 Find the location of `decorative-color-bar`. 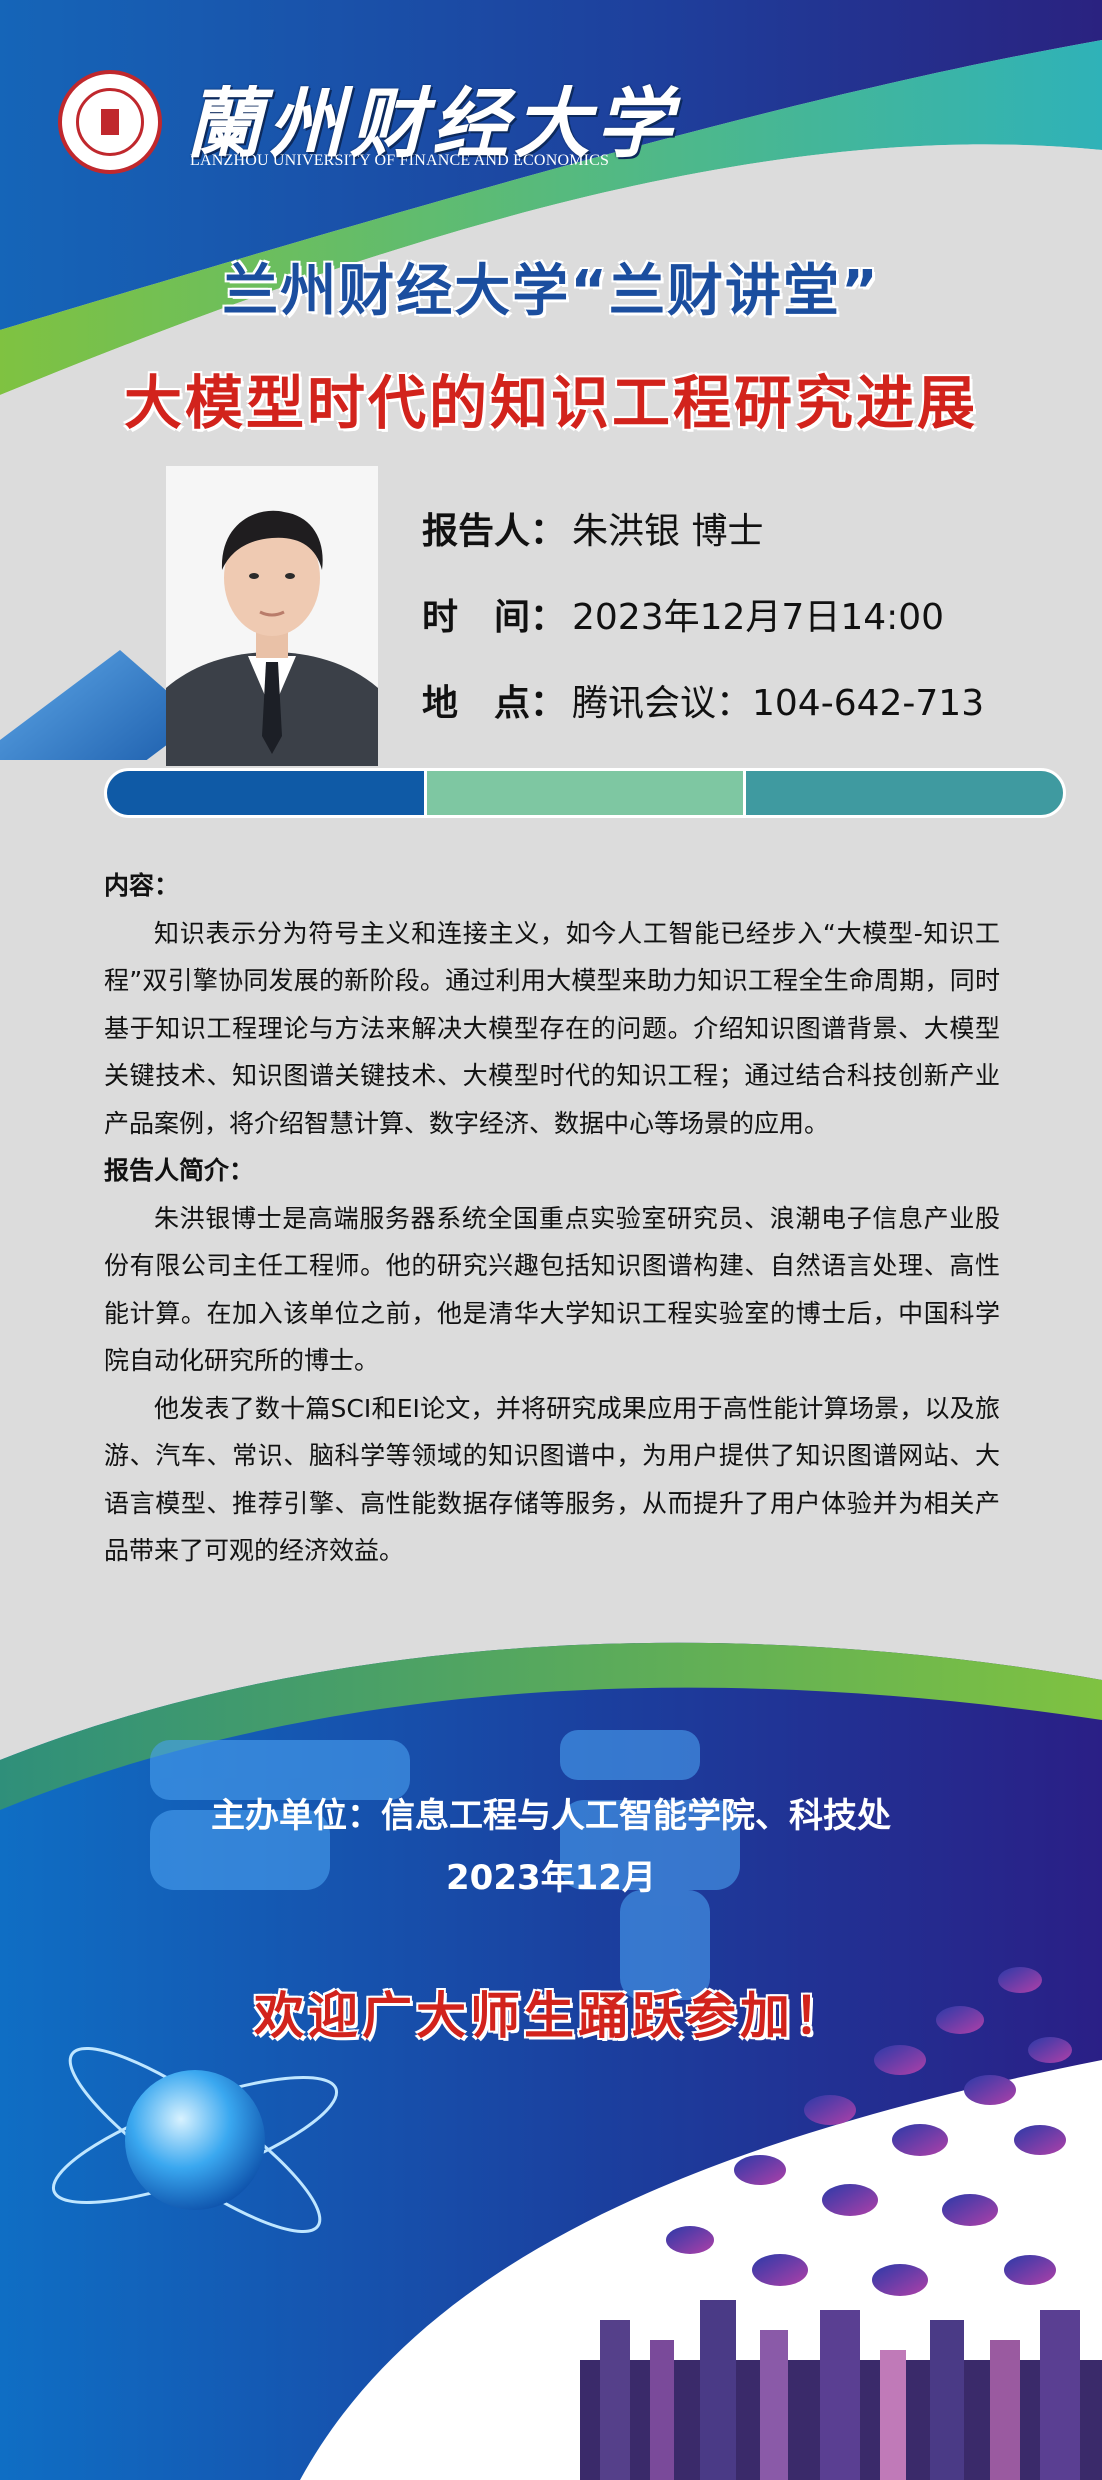

decorative-color-bar is located at coordinates (585, 793).